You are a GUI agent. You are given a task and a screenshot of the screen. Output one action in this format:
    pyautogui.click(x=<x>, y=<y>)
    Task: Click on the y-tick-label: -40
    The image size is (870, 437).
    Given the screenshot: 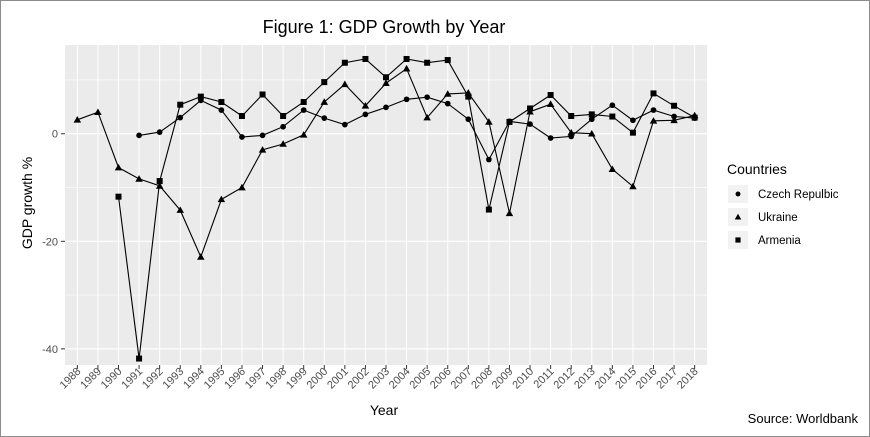 What is the action you would take?
    pyautogui.click(x=50, y=350)
    